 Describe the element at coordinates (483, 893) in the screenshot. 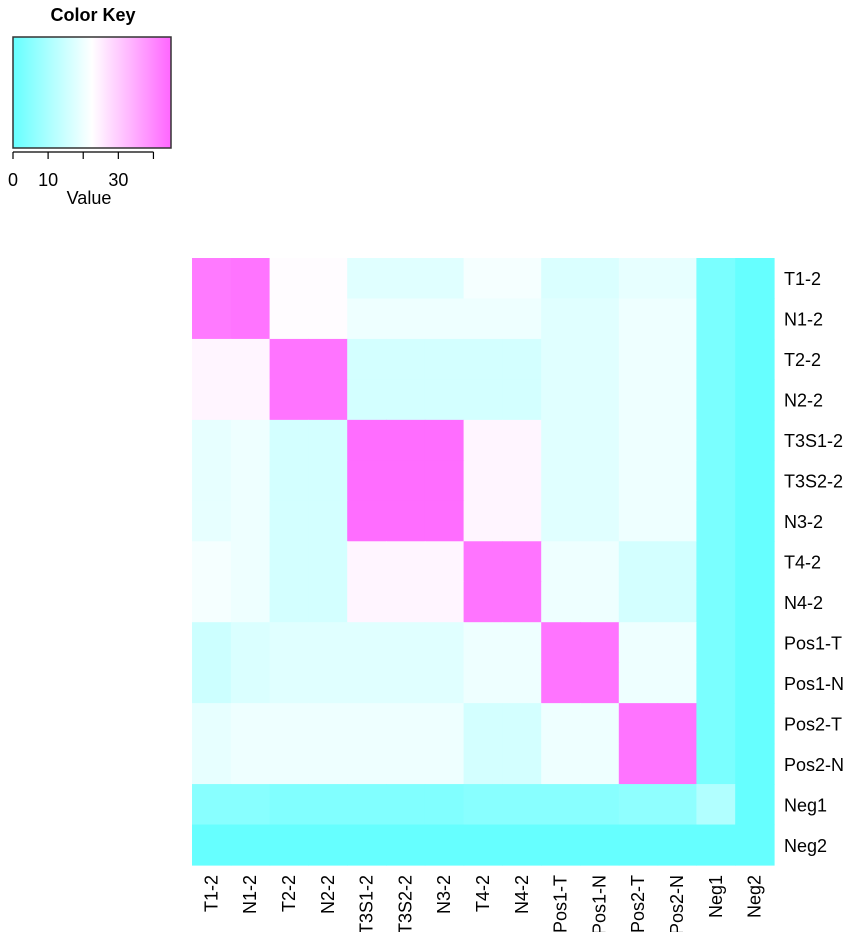

I see `column-label: T4-2` at that location.